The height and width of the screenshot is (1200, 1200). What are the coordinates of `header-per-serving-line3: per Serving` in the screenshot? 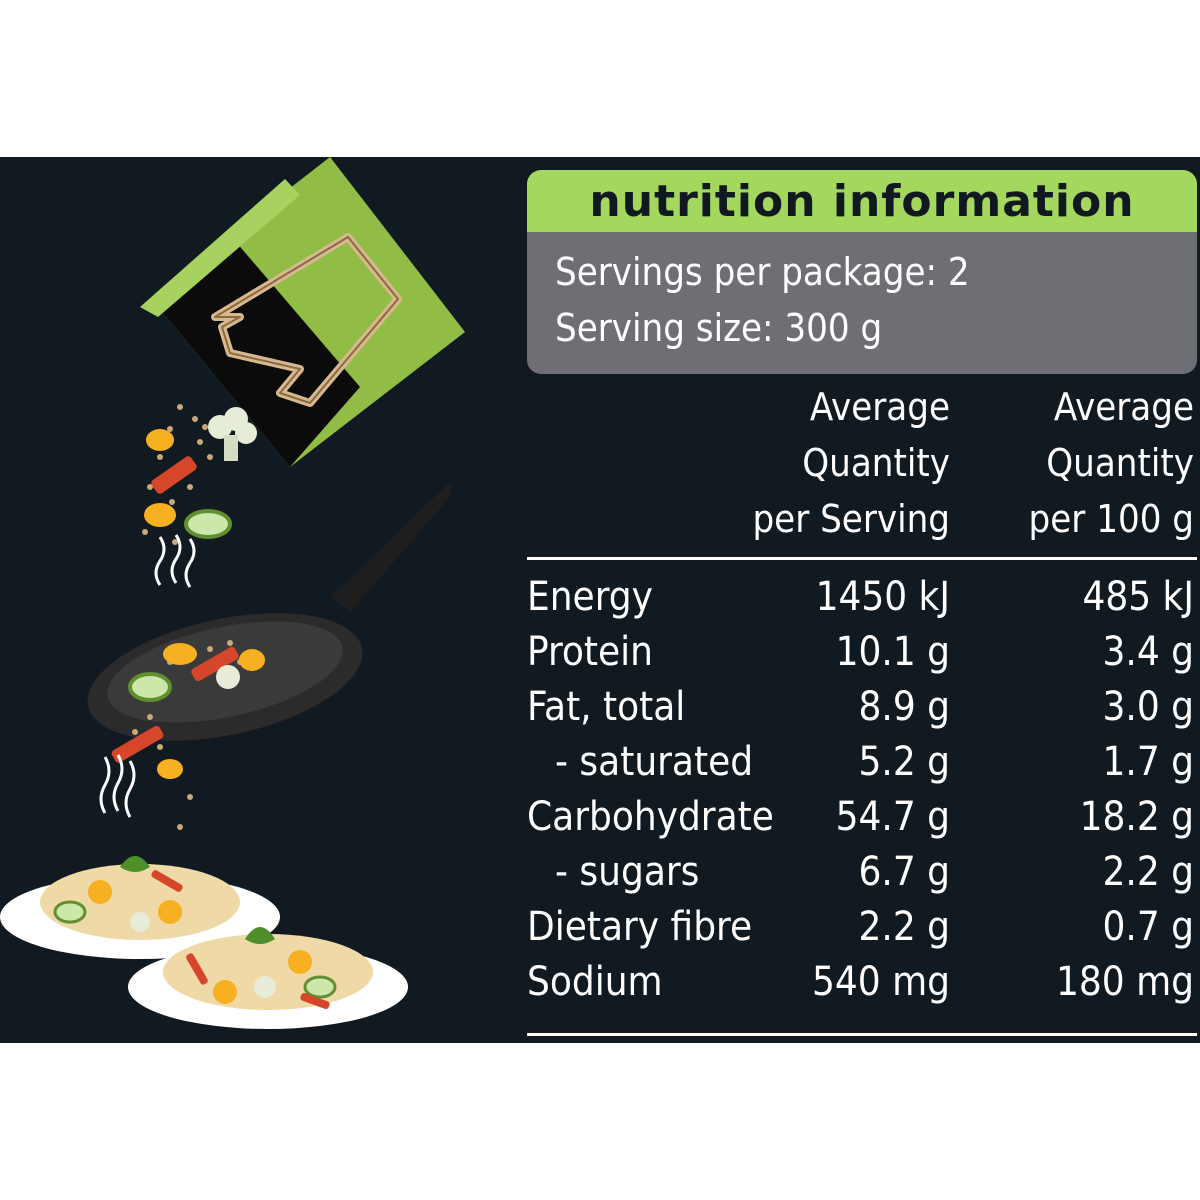 It's located at (851, 519).